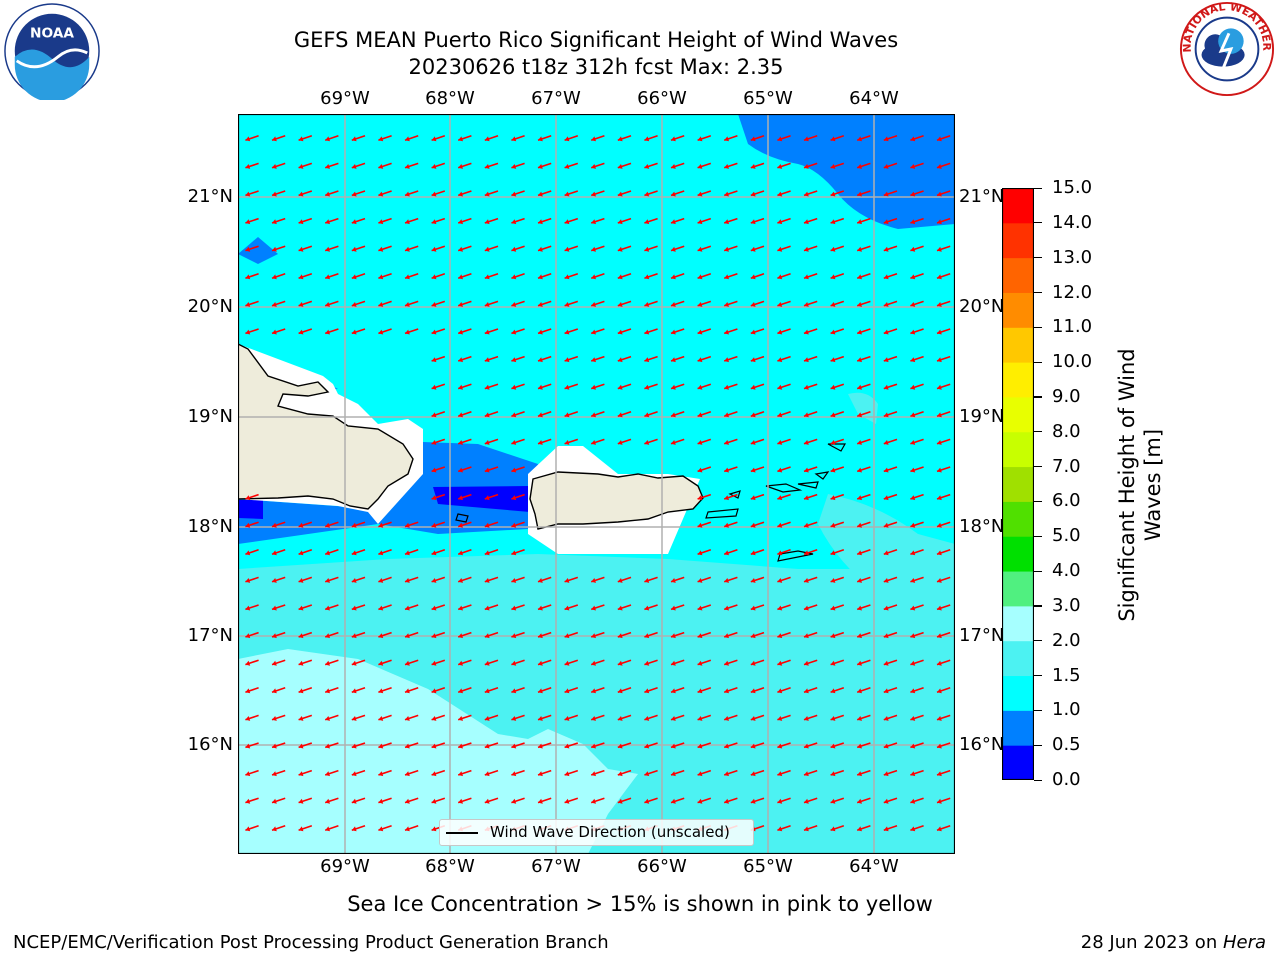 This screenshot has height=960, width=1280. I want to click on colorbar-tick-label: 4.0, so click(1066, 571).